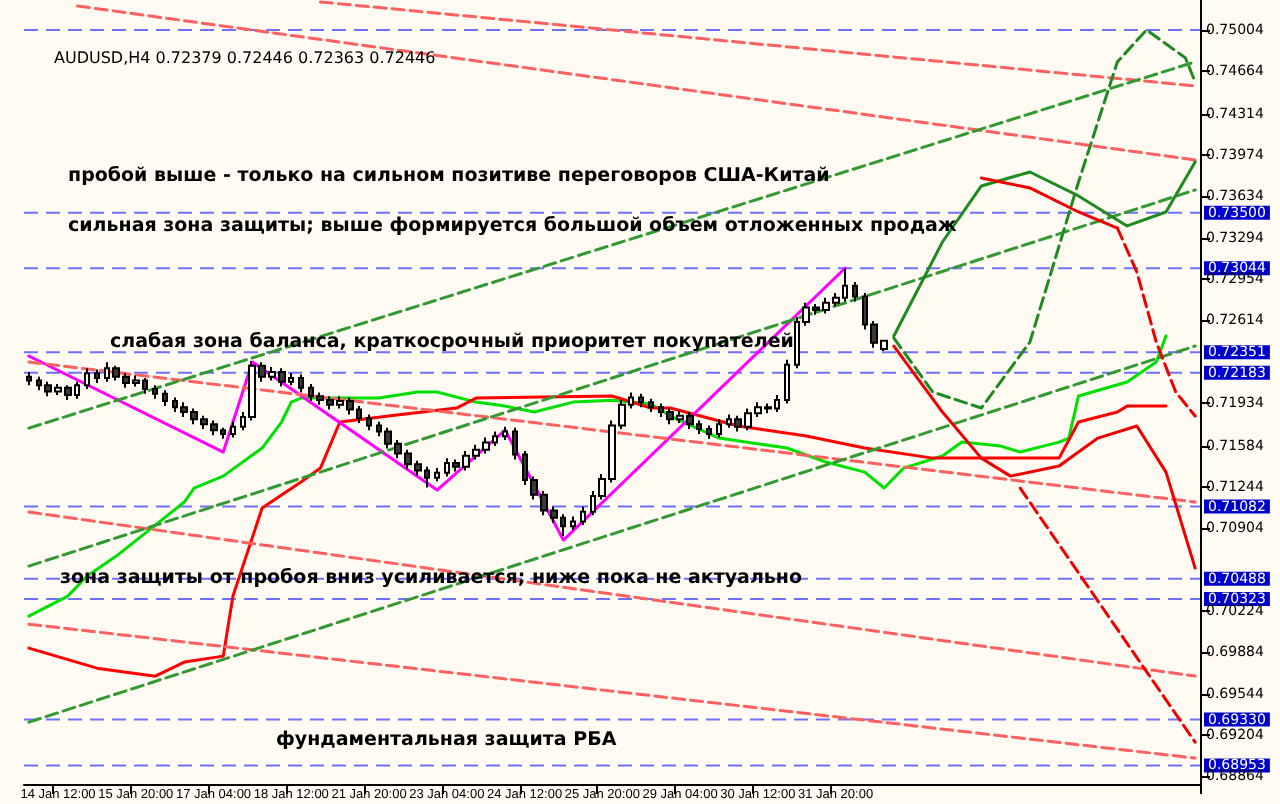 The width and height of the screenshot is (1280, 804). I want to click on line-series, so click(1044, 457).